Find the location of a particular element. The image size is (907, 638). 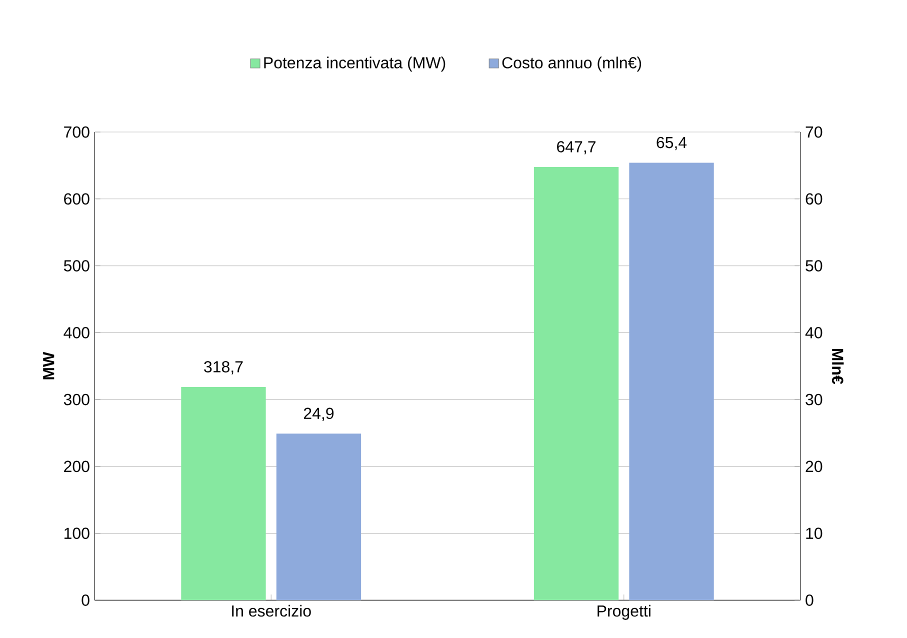

y-tick-label: 100 is located at coordinates (77, 534).